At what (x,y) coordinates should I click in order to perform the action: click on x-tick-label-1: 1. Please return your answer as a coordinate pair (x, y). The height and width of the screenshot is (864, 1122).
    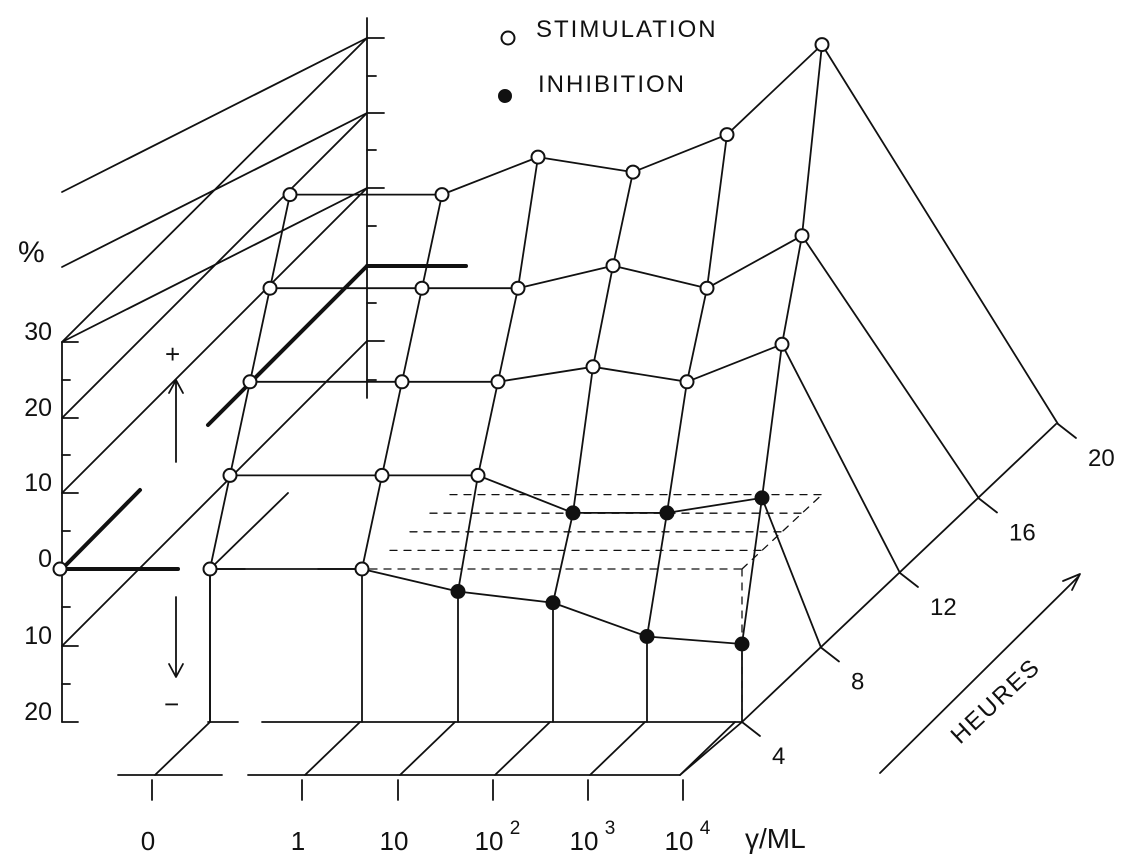
    Looking at the image, I should click on (298, 841).